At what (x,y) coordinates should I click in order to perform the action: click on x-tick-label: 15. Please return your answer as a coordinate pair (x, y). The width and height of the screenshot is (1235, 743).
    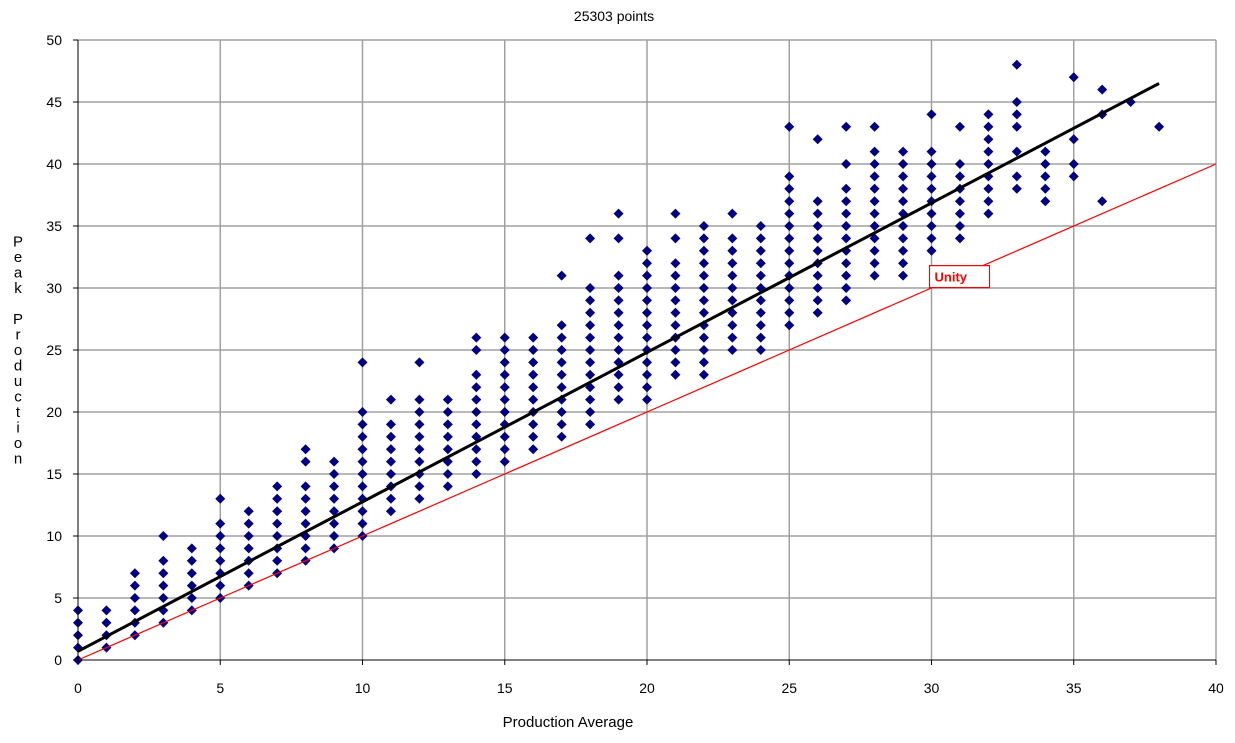
    Looking at the image, I should click on (505, 688).